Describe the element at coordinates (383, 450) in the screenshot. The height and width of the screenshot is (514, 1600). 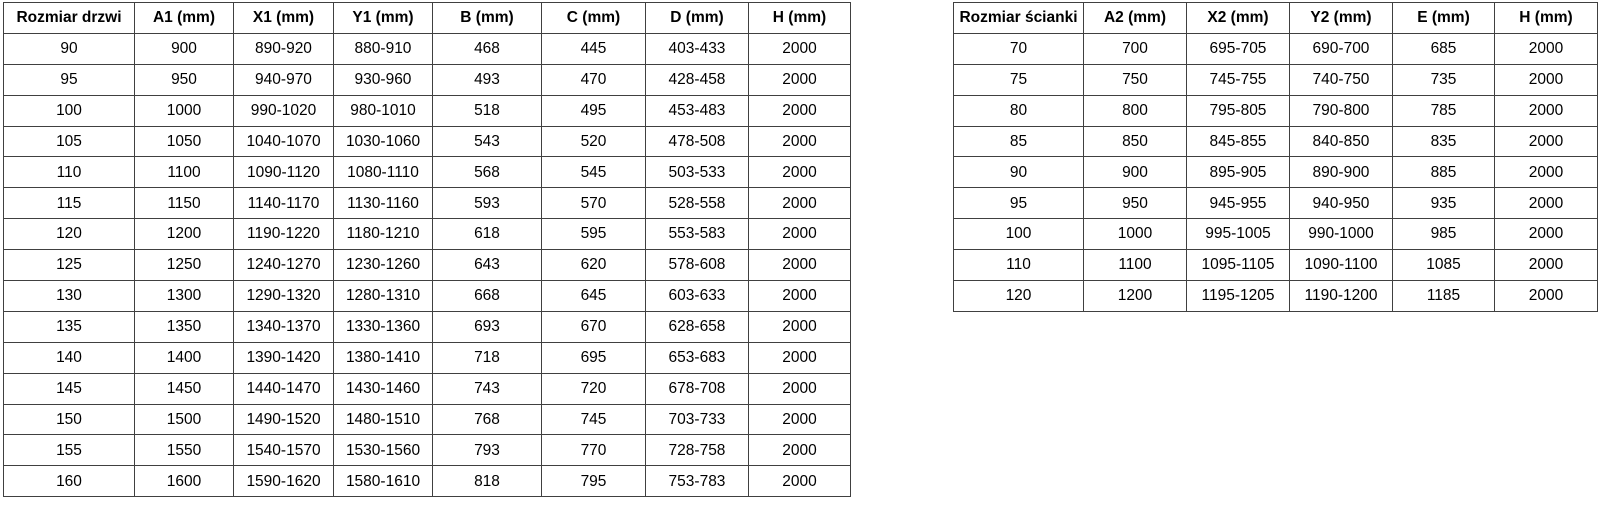
I see `table-cell: 1530-1560` at that location.